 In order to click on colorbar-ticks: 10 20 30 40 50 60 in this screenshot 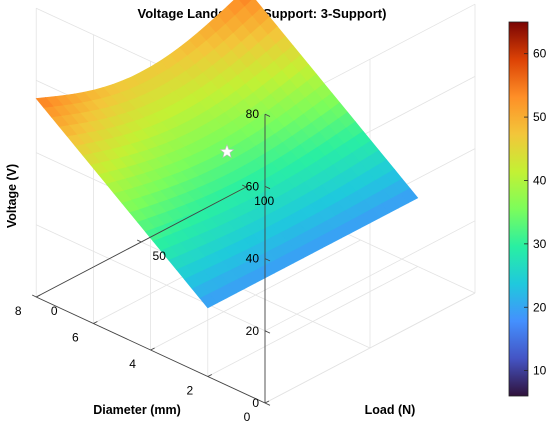, I will do `click(535, 212)`.